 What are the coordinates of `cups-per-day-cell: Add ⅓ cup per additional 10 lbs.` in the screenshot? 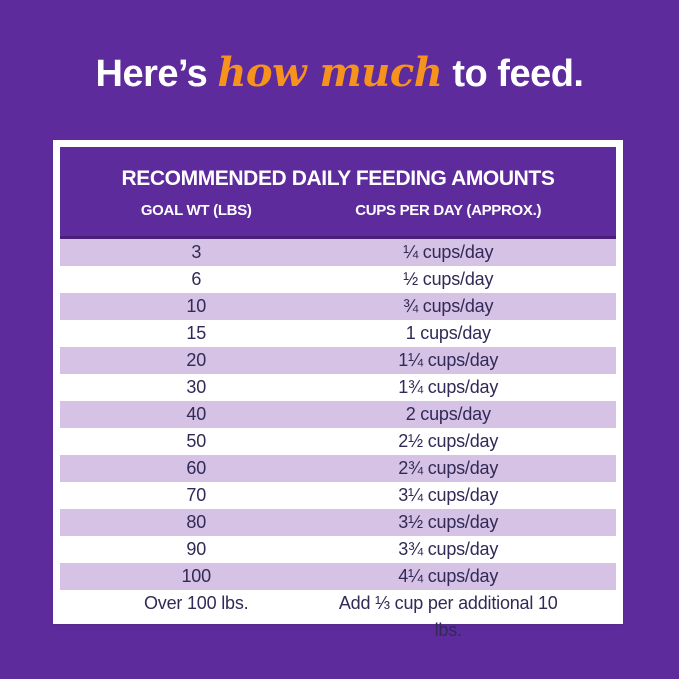 It's located at (448, 616).